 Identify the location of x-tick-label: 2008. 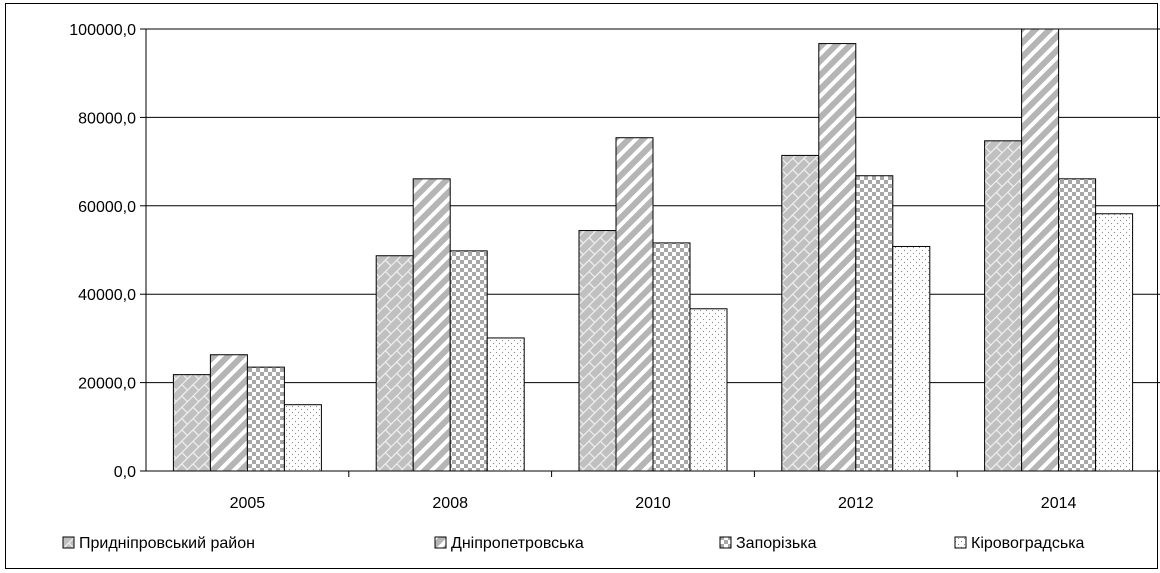
(450, 503).